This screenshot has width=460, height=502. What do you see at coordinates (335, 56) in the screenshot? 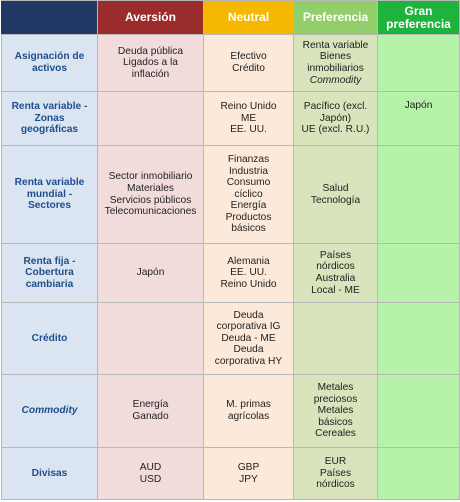
I see `preference-text: Renta variable Bienes inmobiliarios` at bounding box center [335, 56].